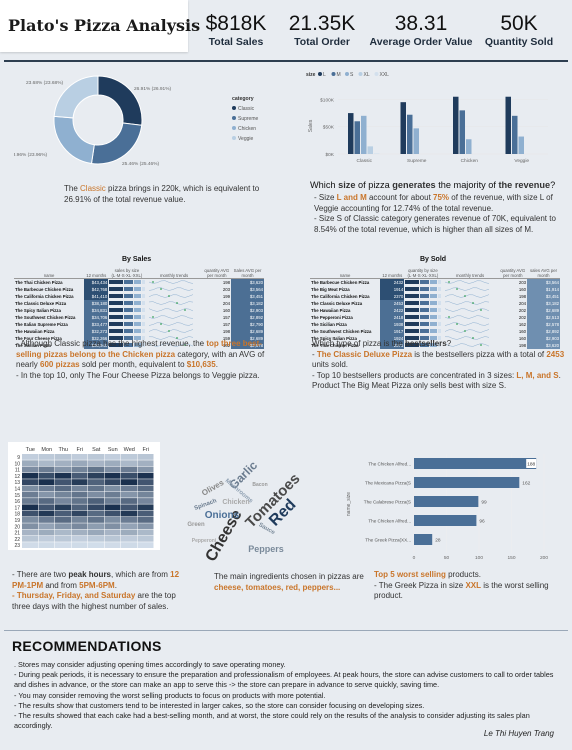 The width and height of the screenshot is (572, 750). I want to click on cell-total: 2432, so click(392, 282).